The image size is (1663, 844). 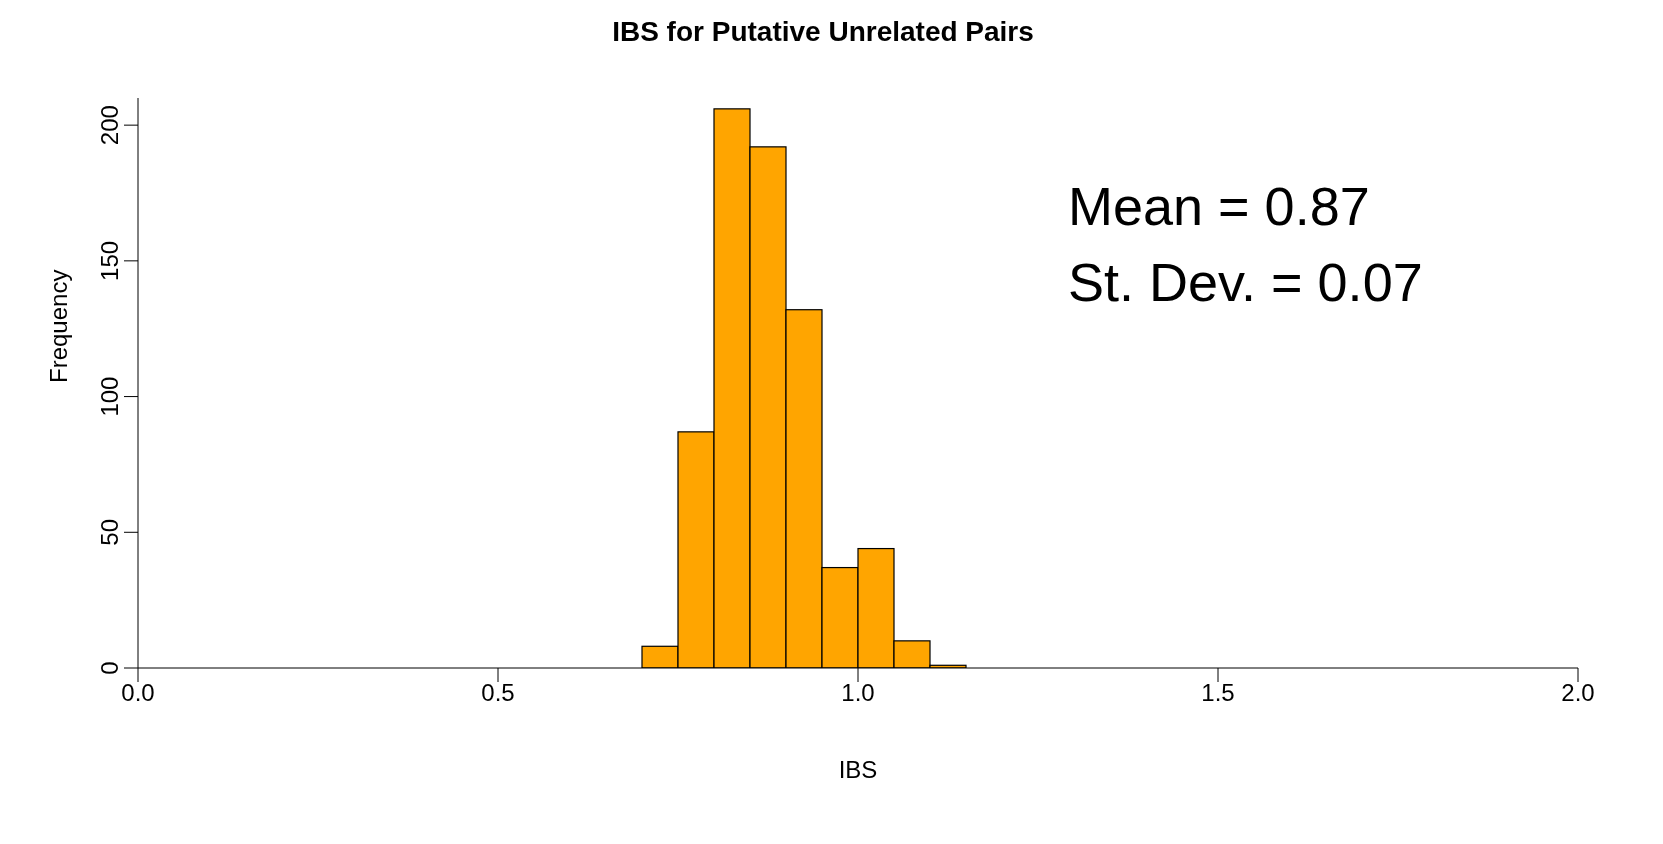 What do you see at coordinates (1578, 693) in the screenshot?
I see `x-tick-label: 2.0` at bounding box center [1578, 693].